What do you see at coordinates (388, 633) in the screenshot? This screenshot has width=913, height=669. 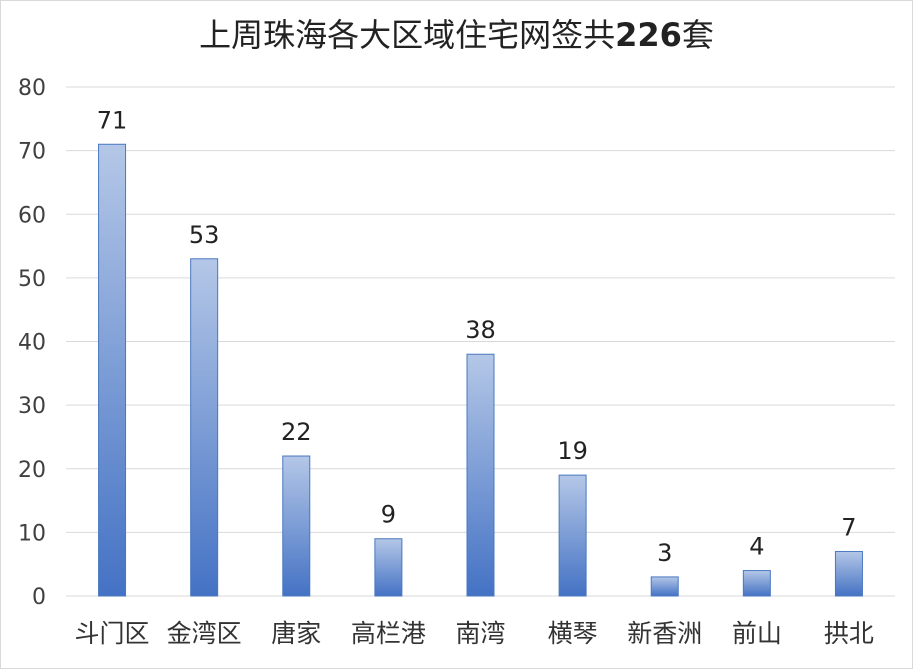 I see `category-label: 高栏港` at bounding box center [388, 633].